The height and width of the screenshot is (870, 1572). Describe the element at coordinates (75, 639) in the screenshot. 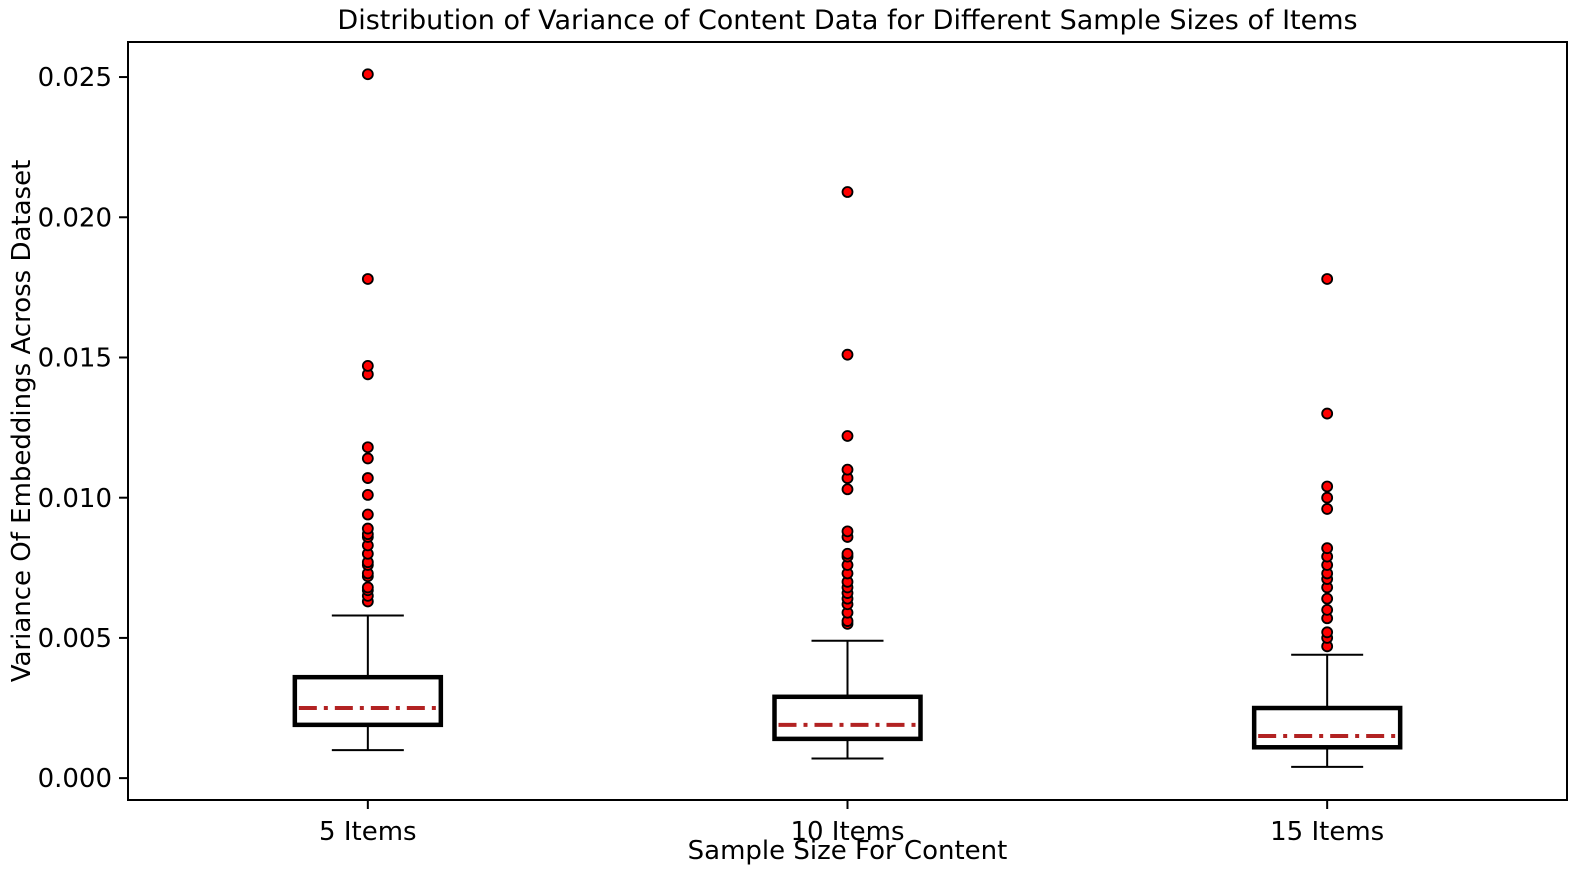

I see `y-tick-label: 0.005` at that location.